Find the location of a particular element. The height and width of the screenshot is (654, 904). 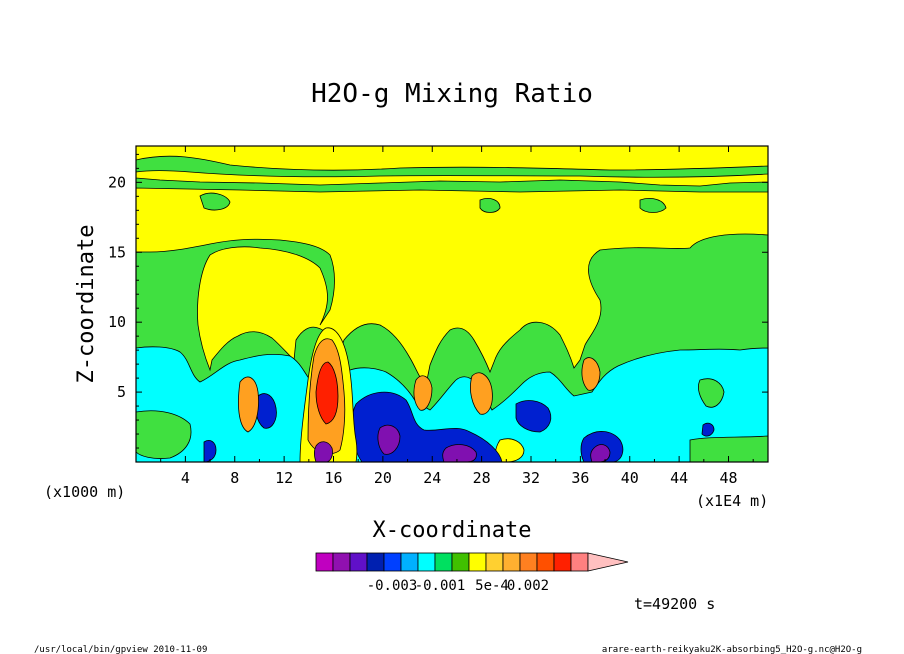

x-tick-label: 4 is located at coordinates (185, 478).